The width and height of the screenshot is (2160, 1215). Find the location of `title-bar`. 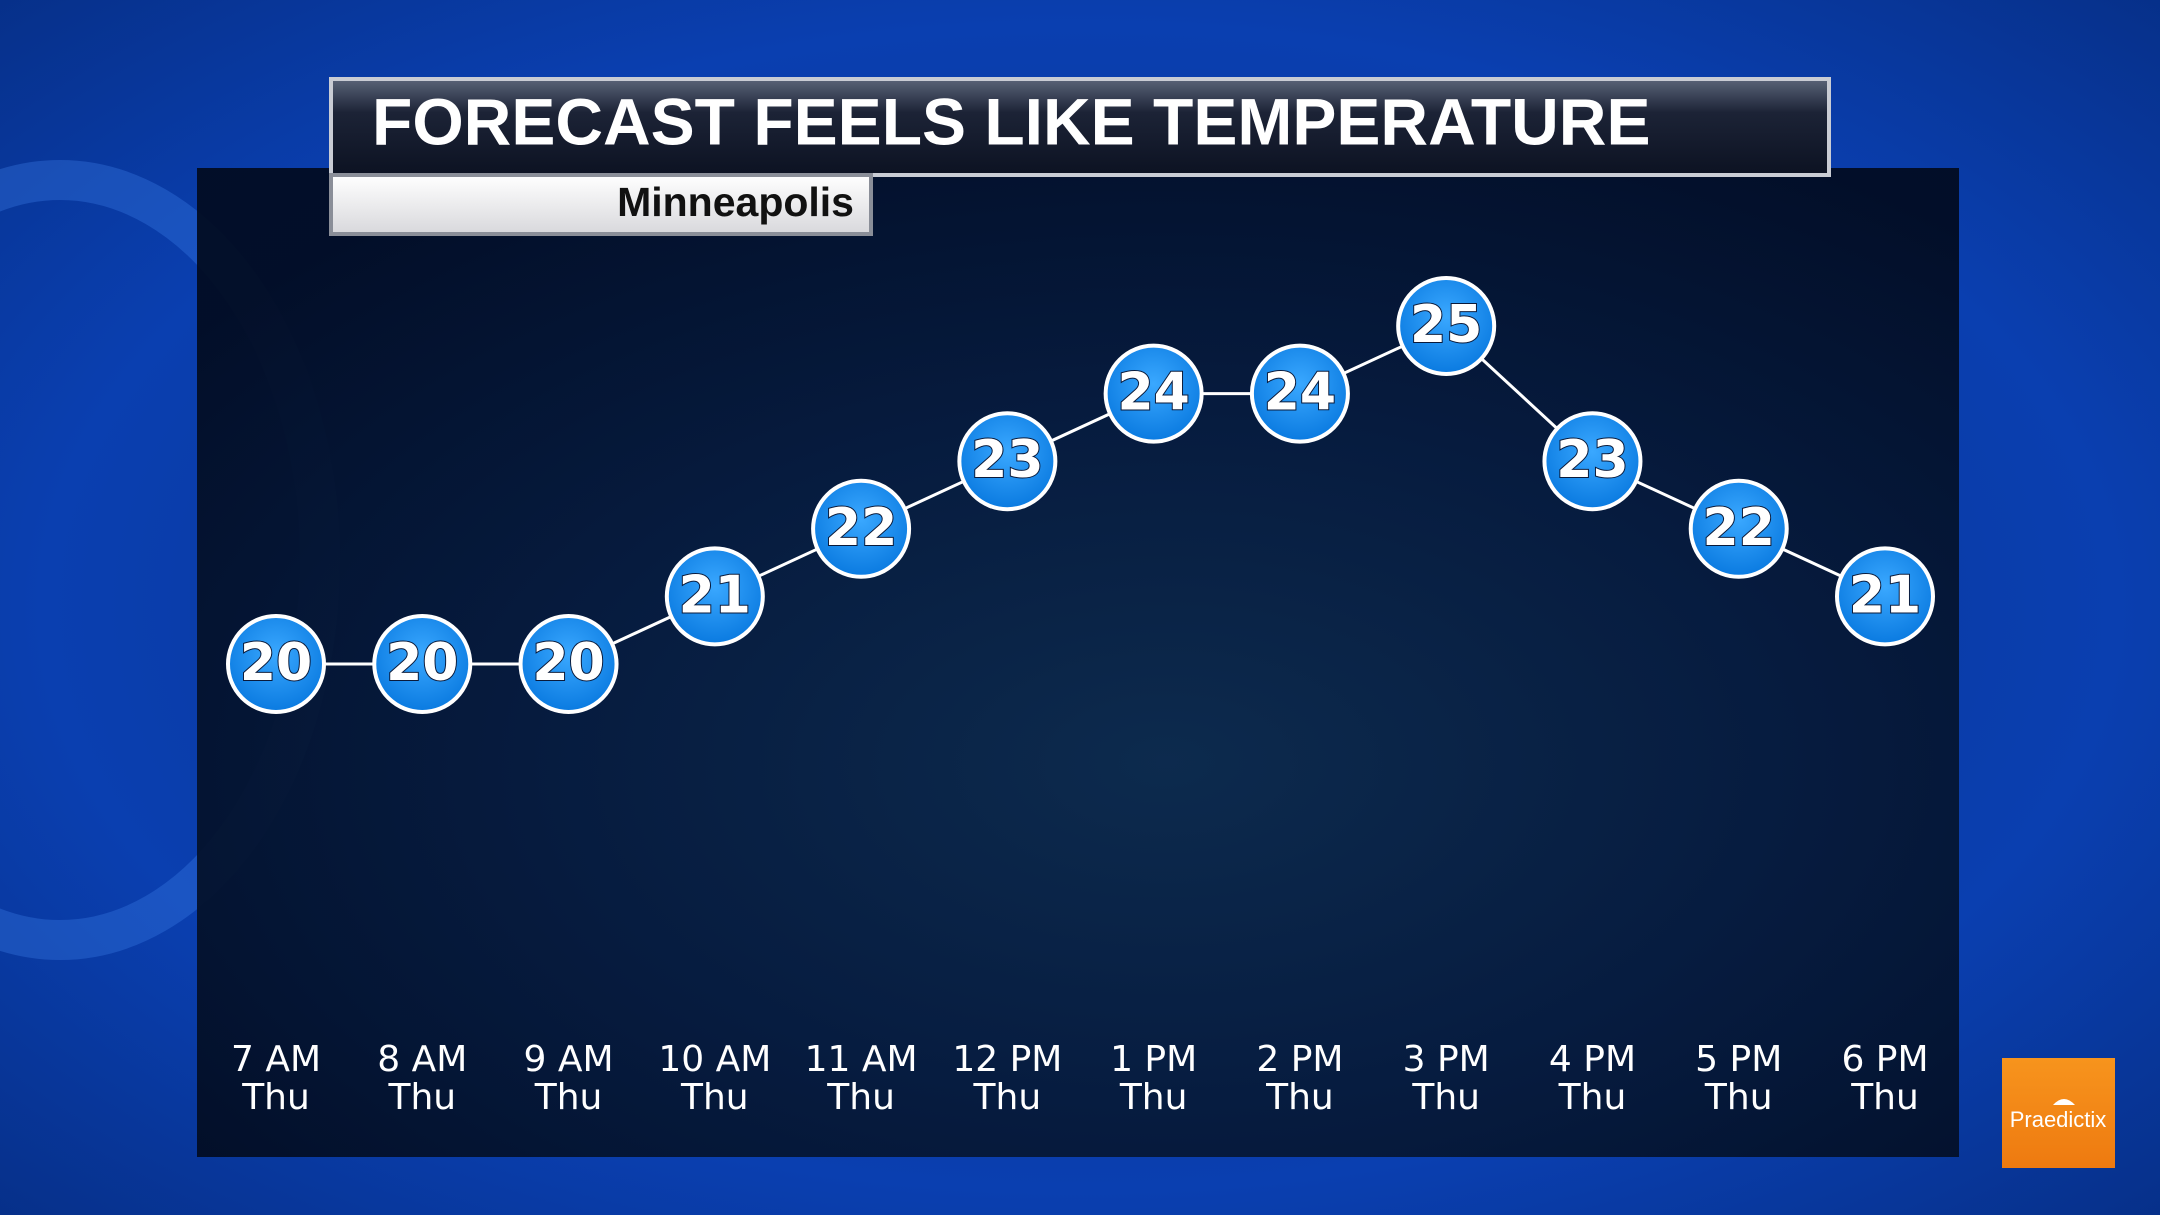

title-bar is located at coordinates (1080, 127).